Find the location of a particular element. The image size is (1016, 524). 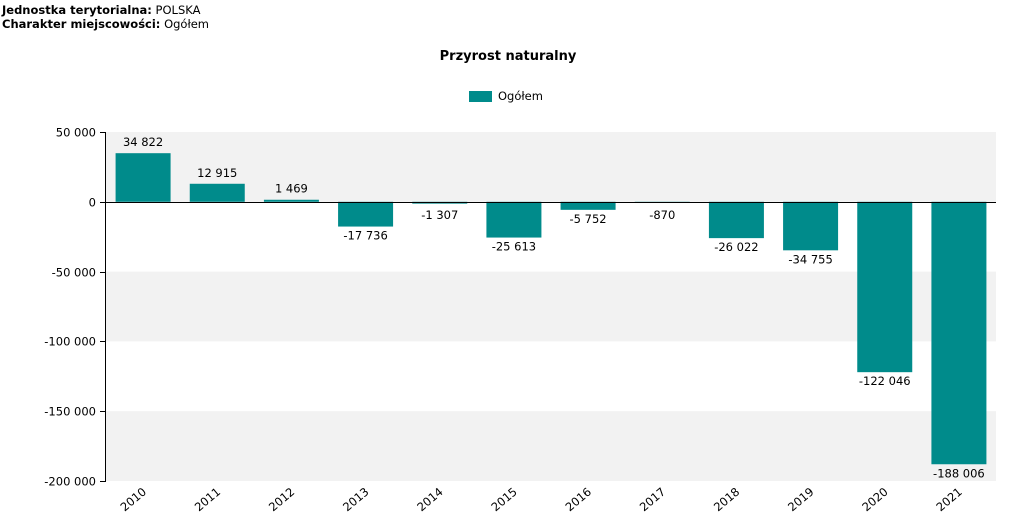

data-label: -870 is located at coordinates (662, 215).